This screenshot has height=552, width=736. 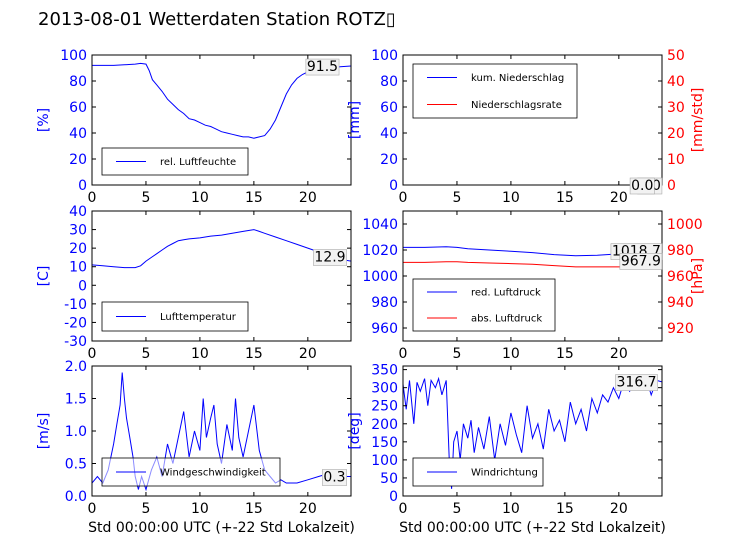 I want to click on y-axis-label: [C], so click(x=44, y=276).